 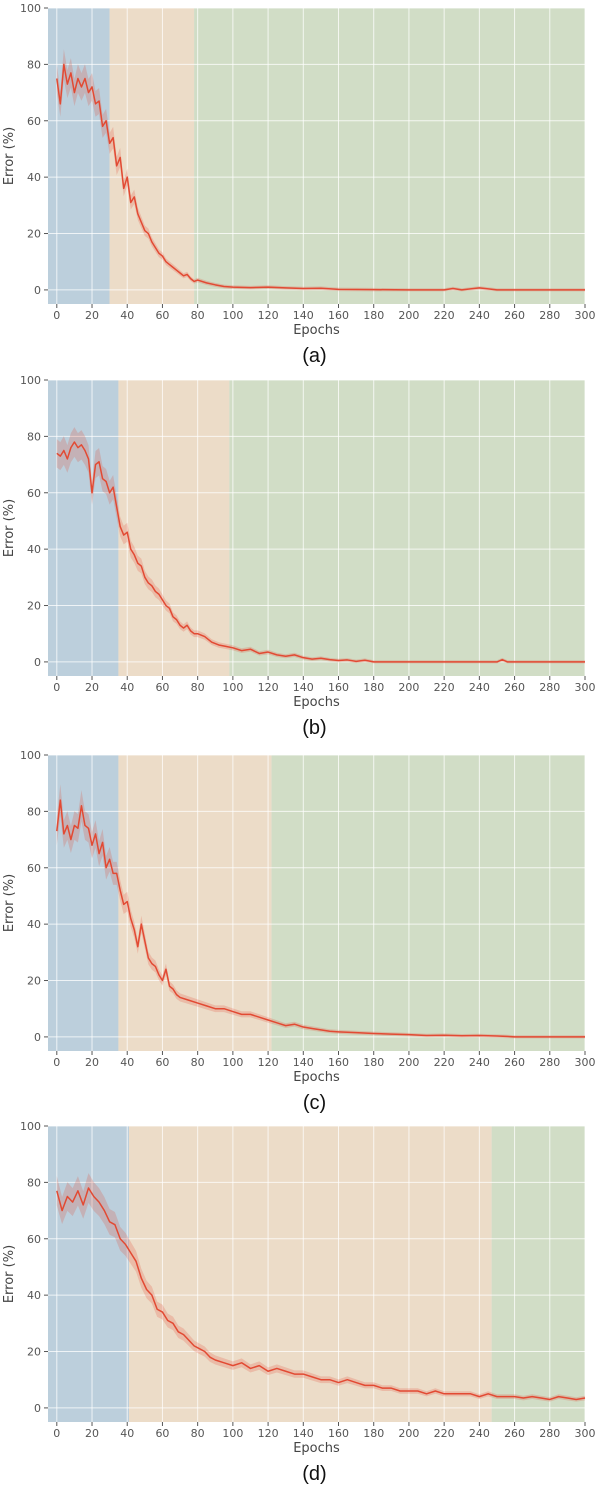 I want to click on panel-caption: (a), so click(x=314, y=356).